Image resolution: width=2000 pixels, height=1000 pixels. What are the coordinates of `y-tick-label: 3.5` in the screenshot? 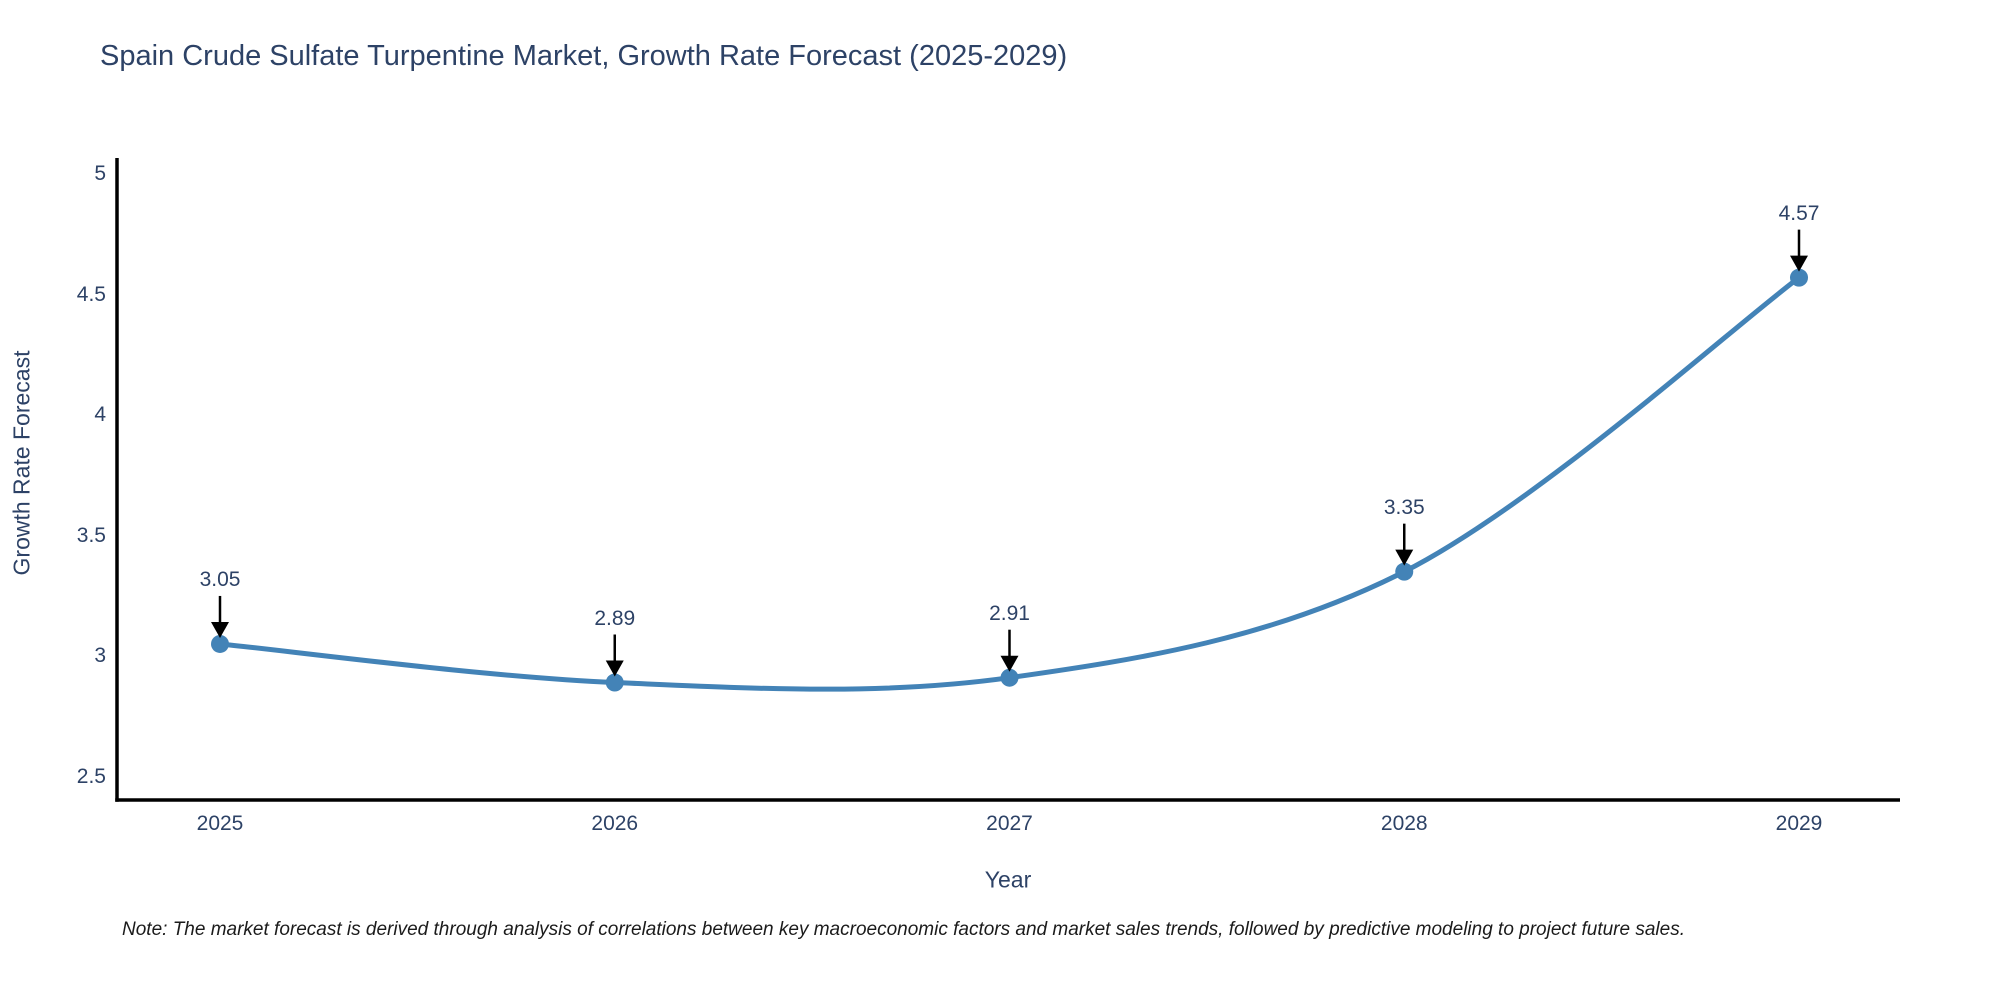 It's located at (91, 535).